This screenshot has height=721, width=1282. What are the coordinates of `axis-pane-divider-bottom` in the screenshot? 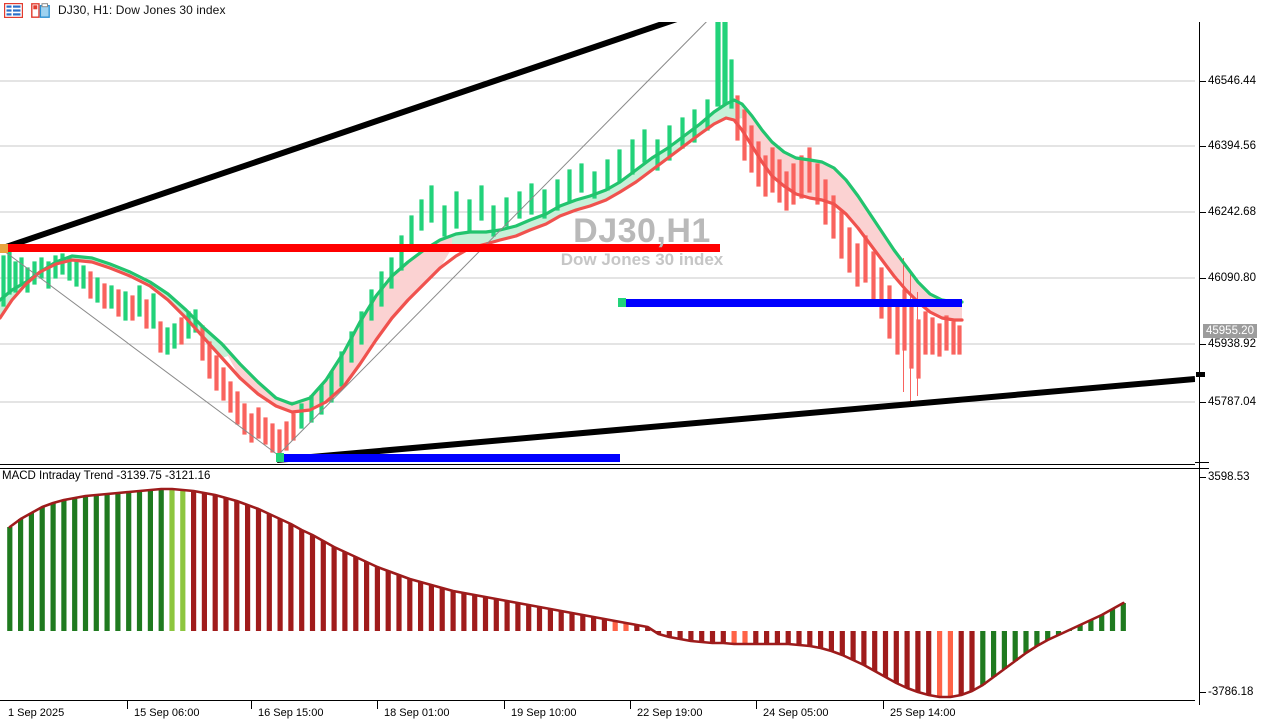 It's located at (1202, 468).